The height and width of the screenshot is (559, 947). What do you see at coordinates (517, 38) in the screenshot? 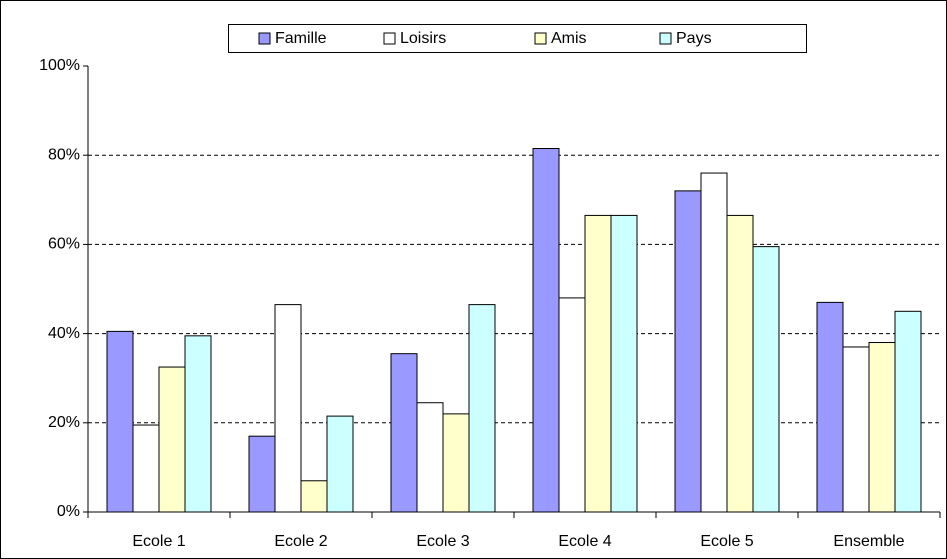
I see `legend-box` at bounding box center [517, 38].